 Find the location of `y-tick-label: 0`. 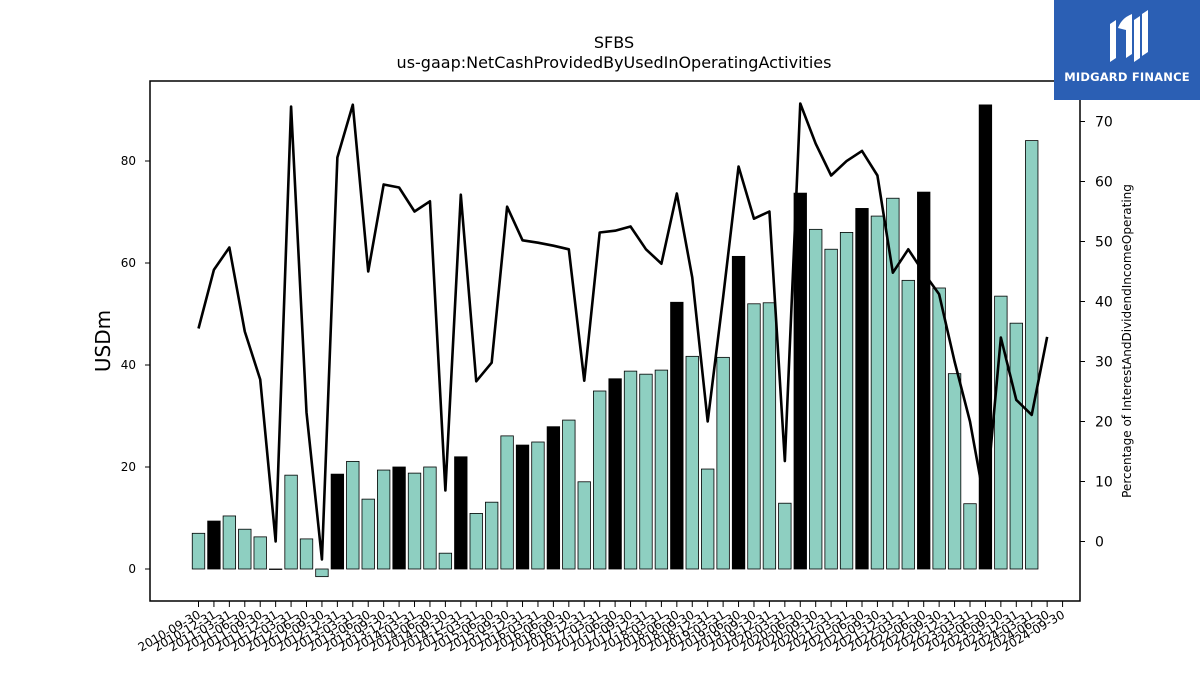

y-tick-label: 0 is located at coordinates (132, 569).